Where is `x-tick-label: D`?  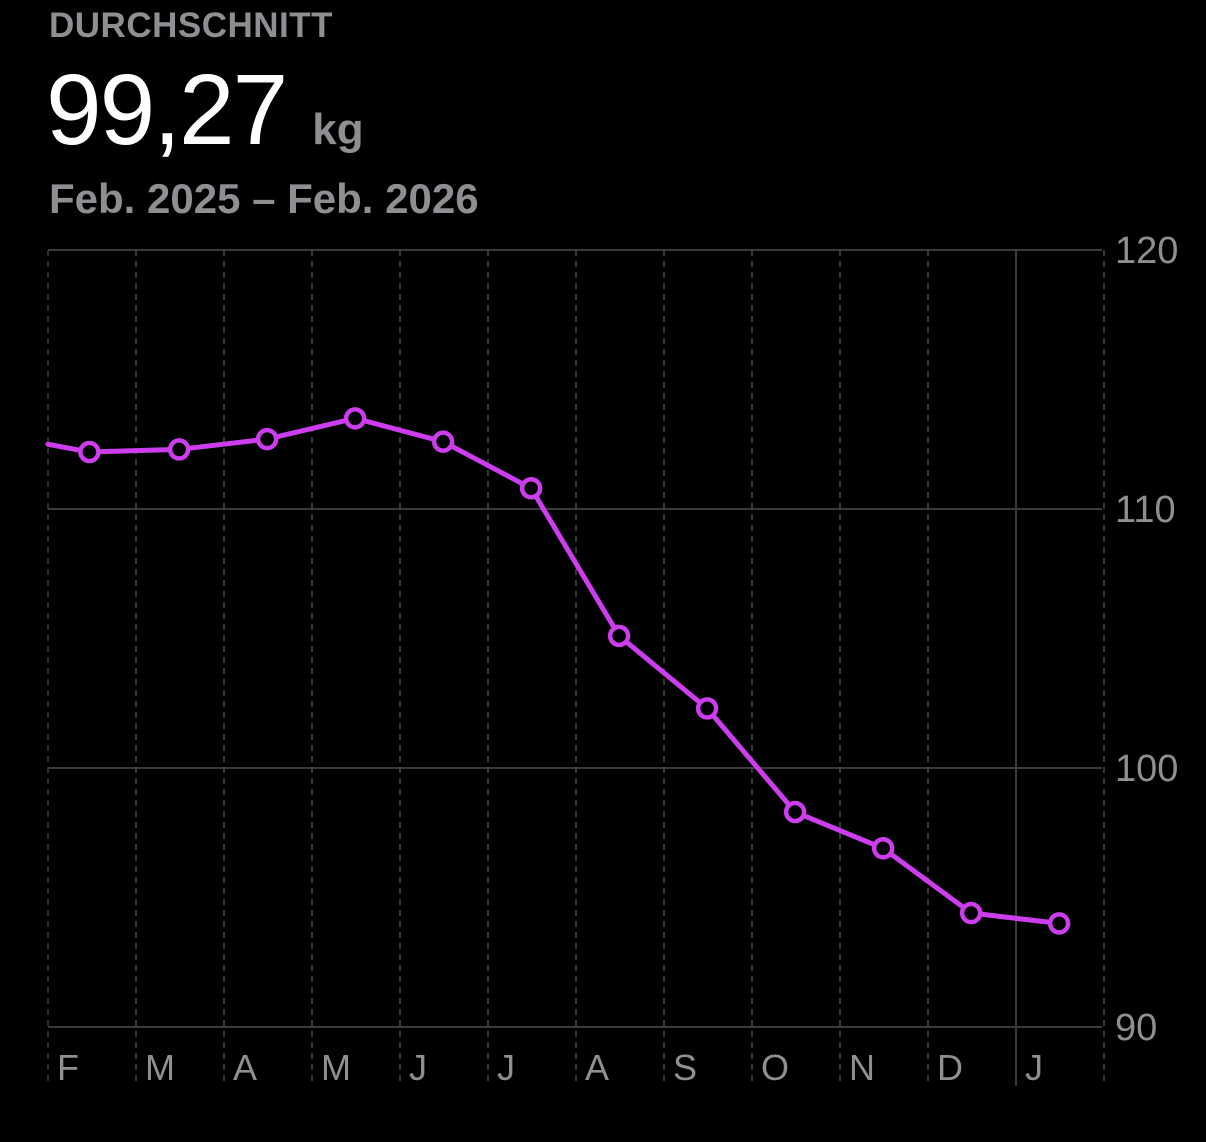 x-tick-label: D is located at coordinates (950, 1067).